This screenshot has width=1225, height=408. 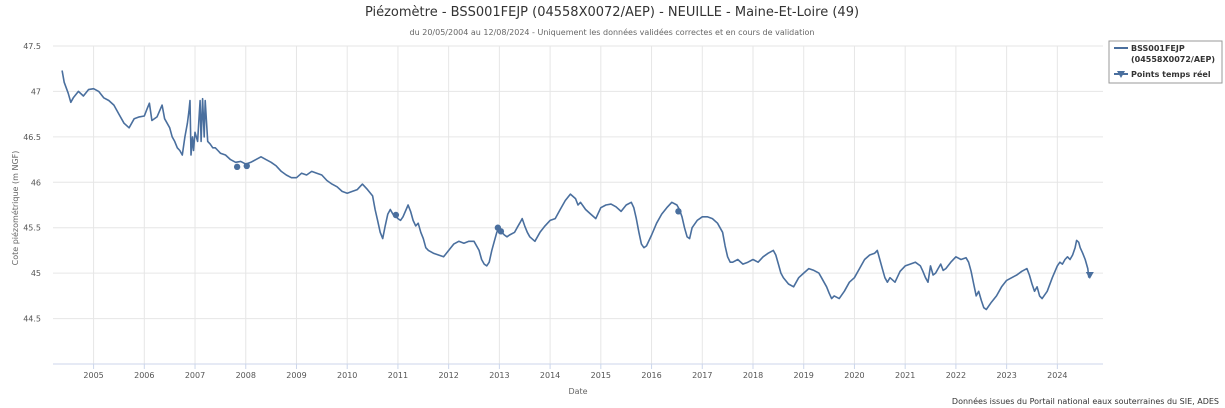 What do you see at coordinates (1089, 275) in the screenshot?
I see `realtime-point` at bounding box center [1089, 275].